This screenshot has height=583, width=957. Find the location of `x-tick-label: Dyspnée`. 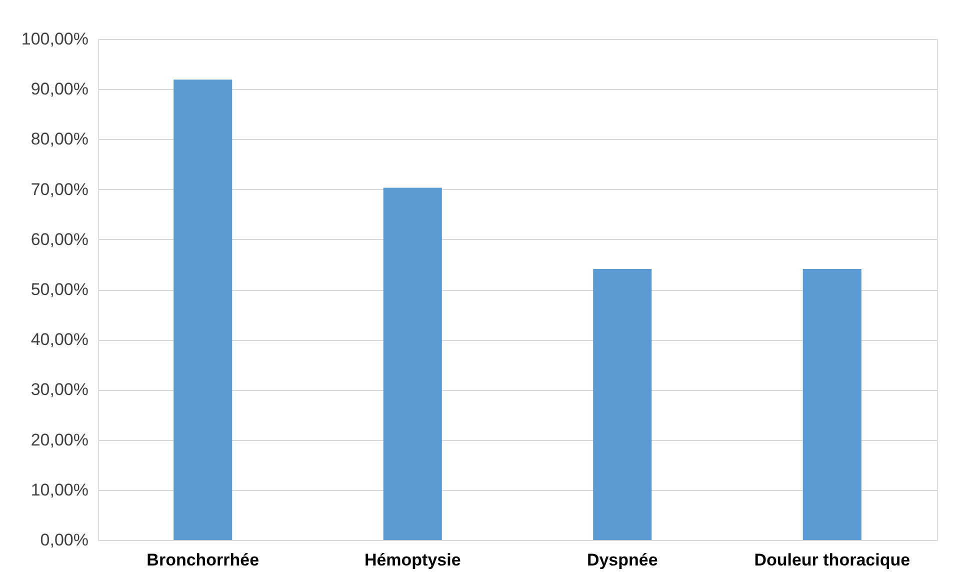

x-tick-label: Dyspnée is located at coordinates (622, 560).